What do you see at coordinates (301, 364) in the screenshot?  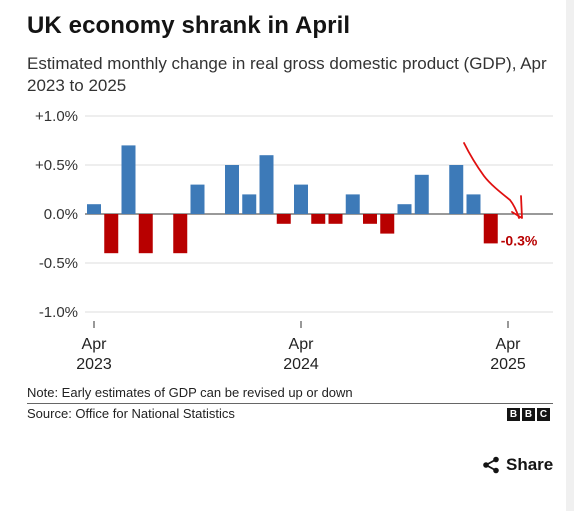 I see `x-tick-year: 2024` at bounding box center [301, 364].